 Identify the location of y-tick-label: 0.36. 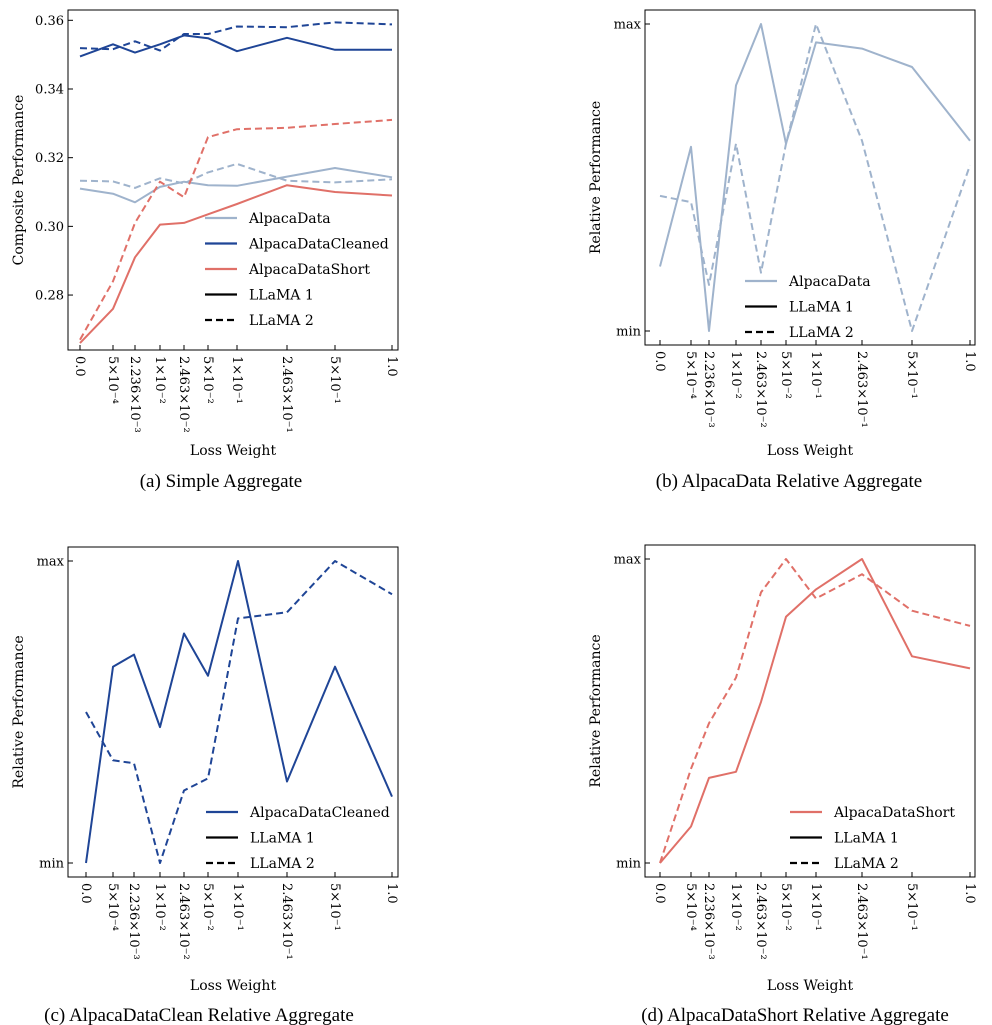
(49, 21).